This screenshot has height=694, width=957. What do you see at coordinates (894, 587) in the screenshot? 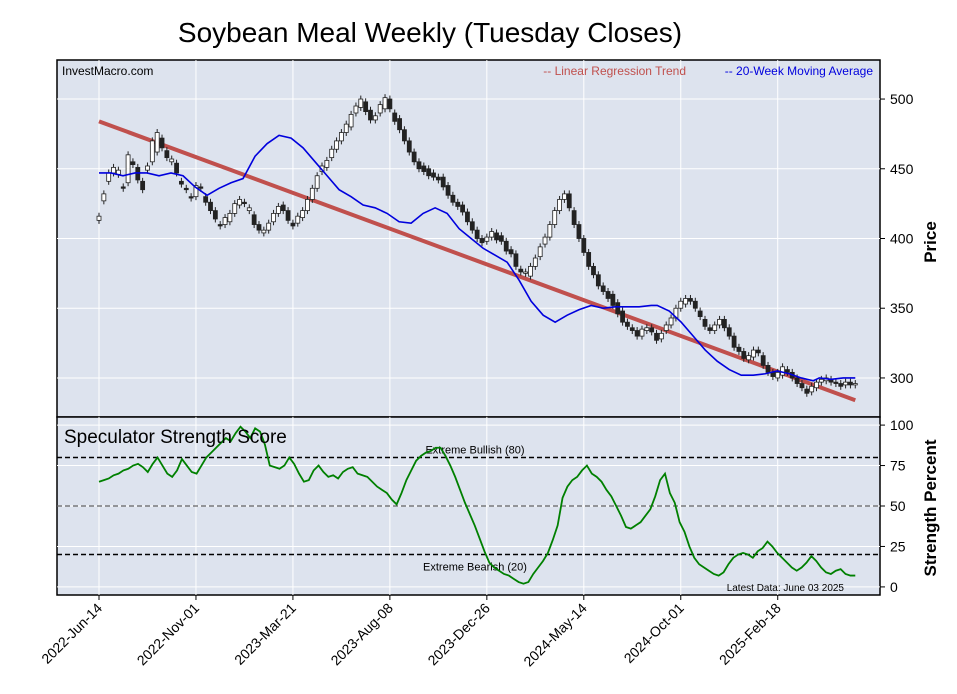
I see `strength-tick-label: 0` at bounding box center [894, 587].